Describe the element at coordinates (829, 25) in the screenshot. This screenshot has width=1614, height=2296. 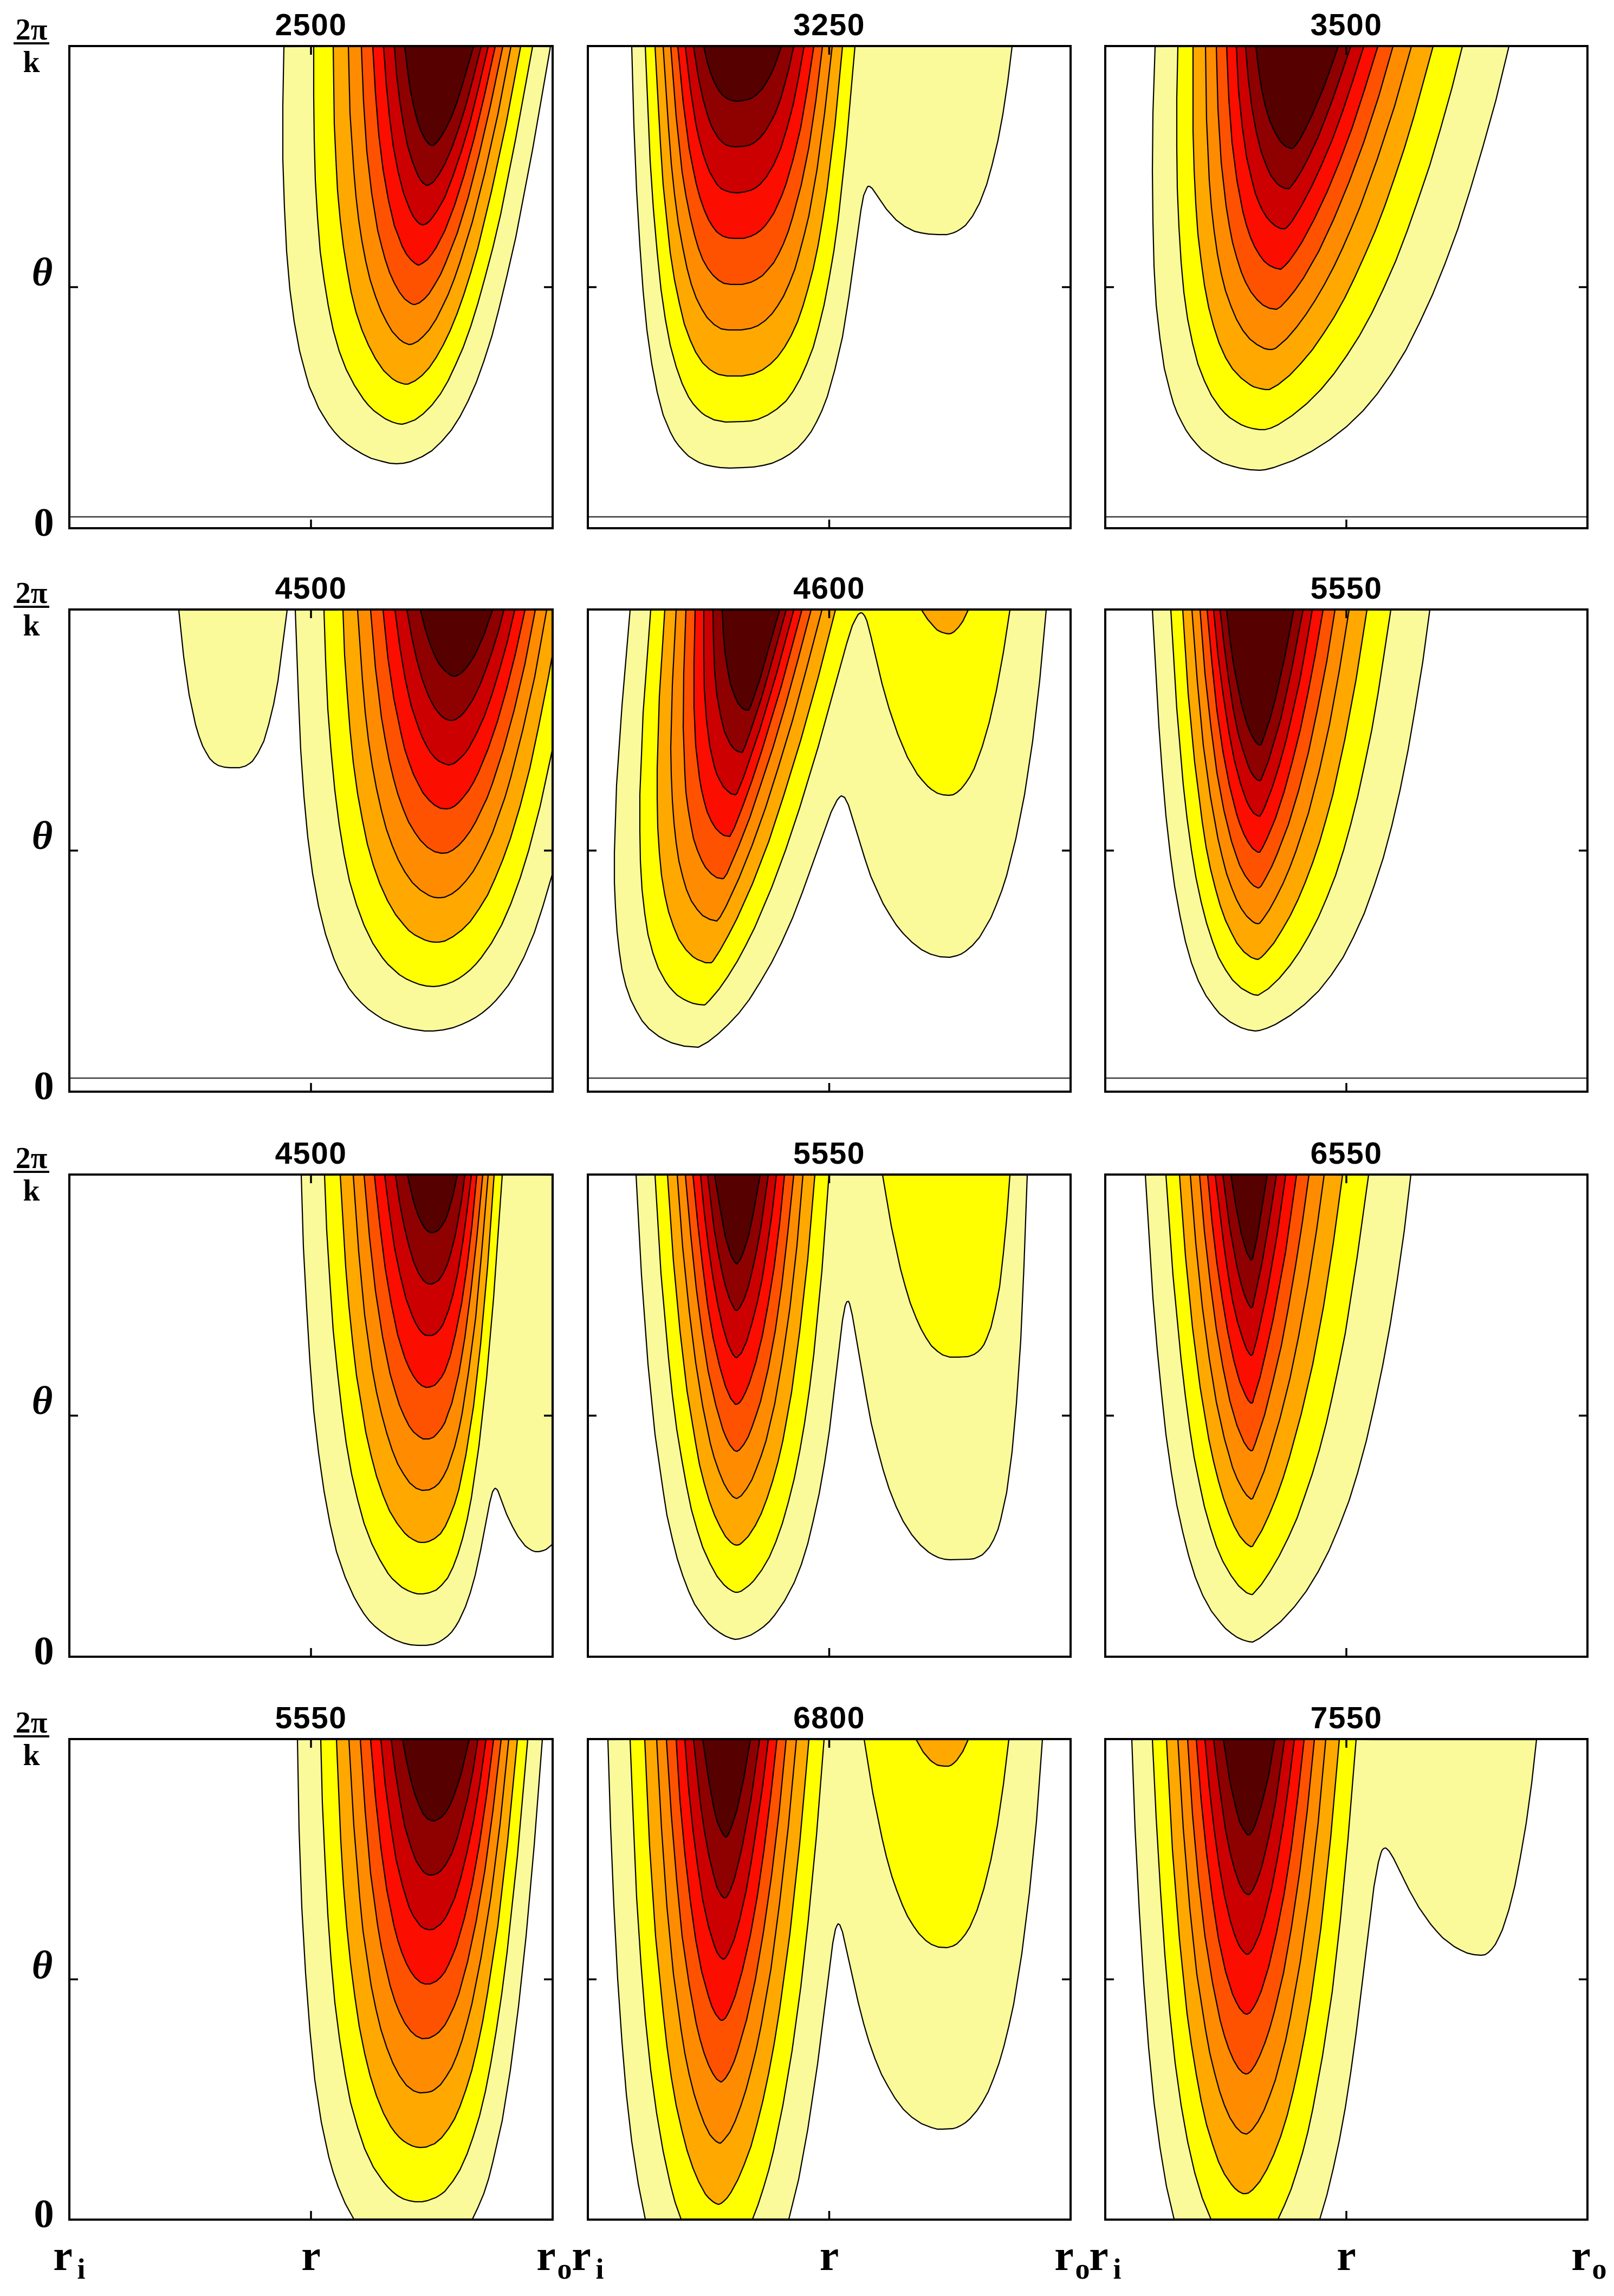
I see `svg-text: 3250` at that location.